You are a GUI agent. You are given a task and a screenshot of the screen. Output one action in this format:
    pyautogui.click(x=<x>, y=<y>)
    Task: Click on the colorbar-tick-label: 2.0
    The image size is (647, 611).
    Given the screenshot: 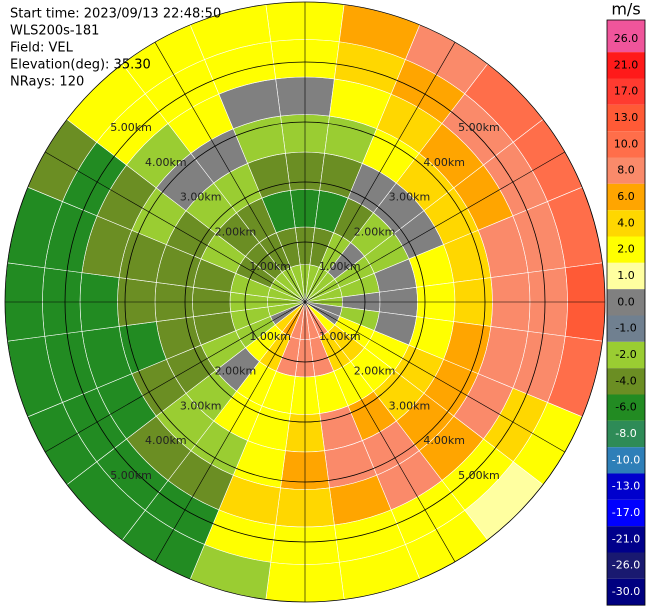 What is the action you would take?
    pyautogui.click(x=626, y=249)
    